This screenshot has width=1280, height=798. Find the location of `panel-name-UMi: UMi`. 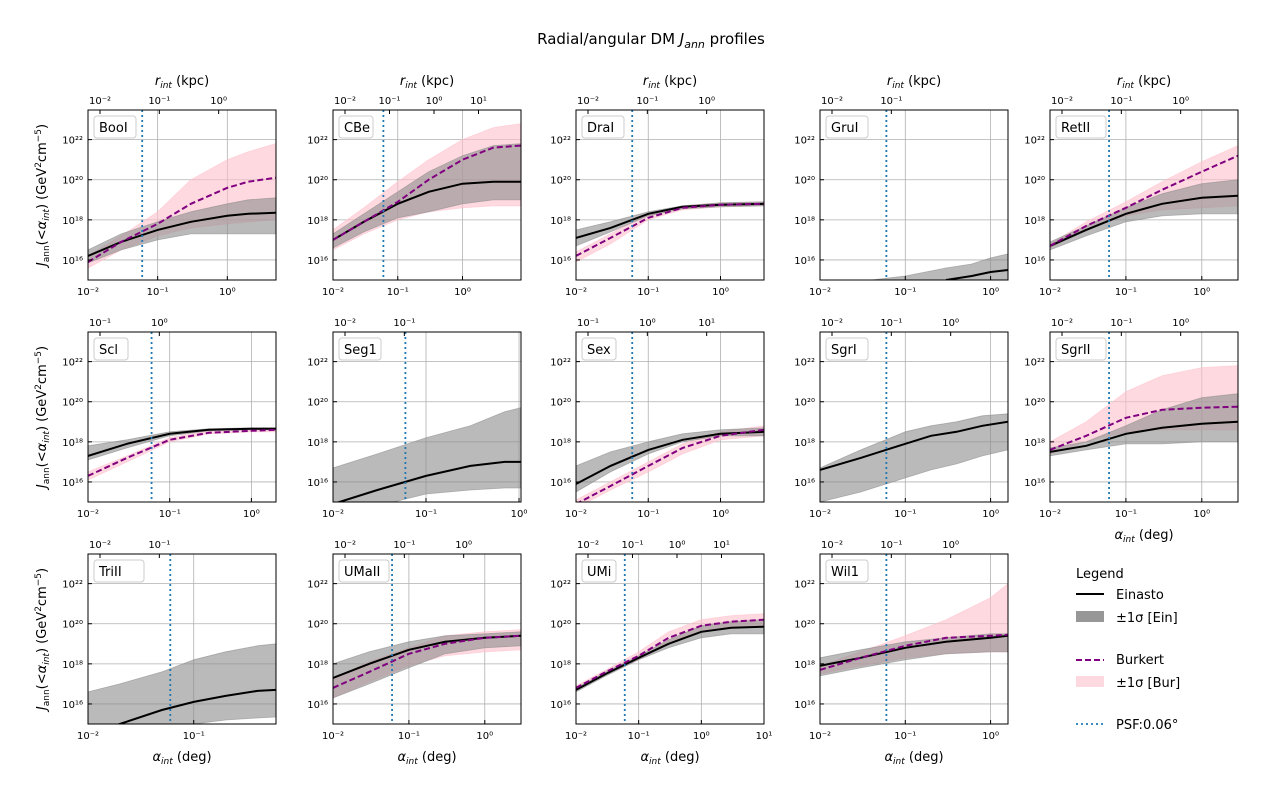

panel-name-UMi: UMi is located at coordinates (599, 571).